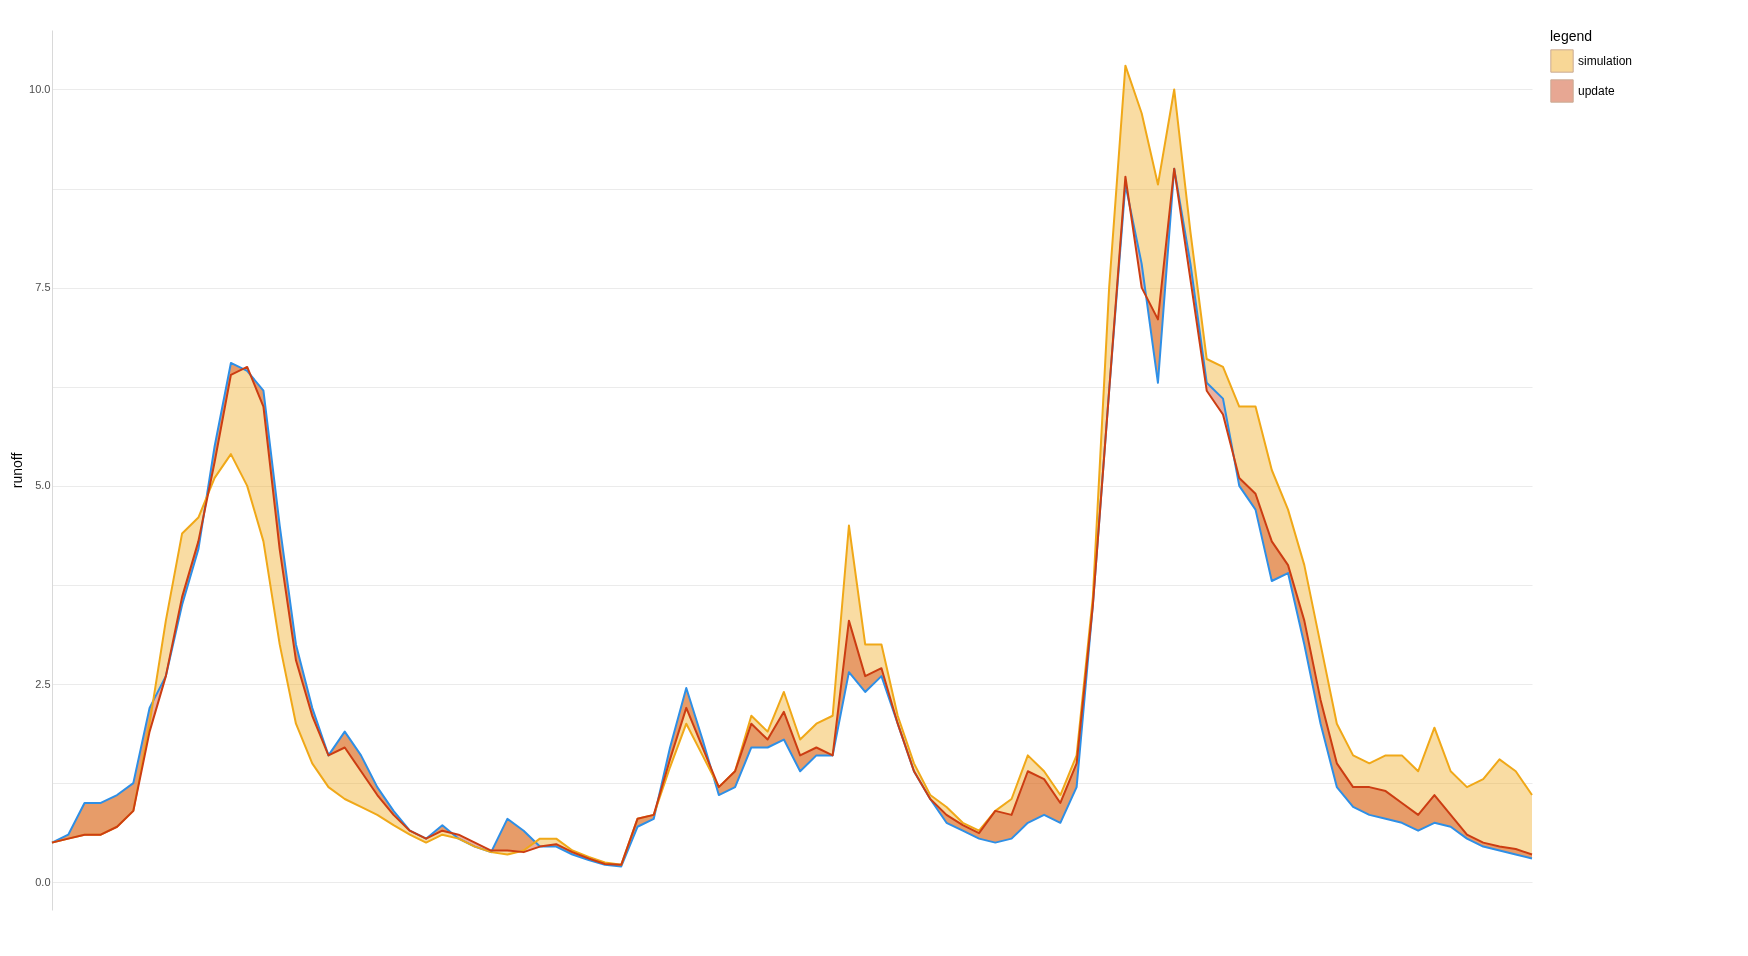 This screenshot has width=1748, height=956. What do you see at coordinates (1571, 36) in the screenshot?
I see `legend-title: legend` at bounding box center [1571, 36].